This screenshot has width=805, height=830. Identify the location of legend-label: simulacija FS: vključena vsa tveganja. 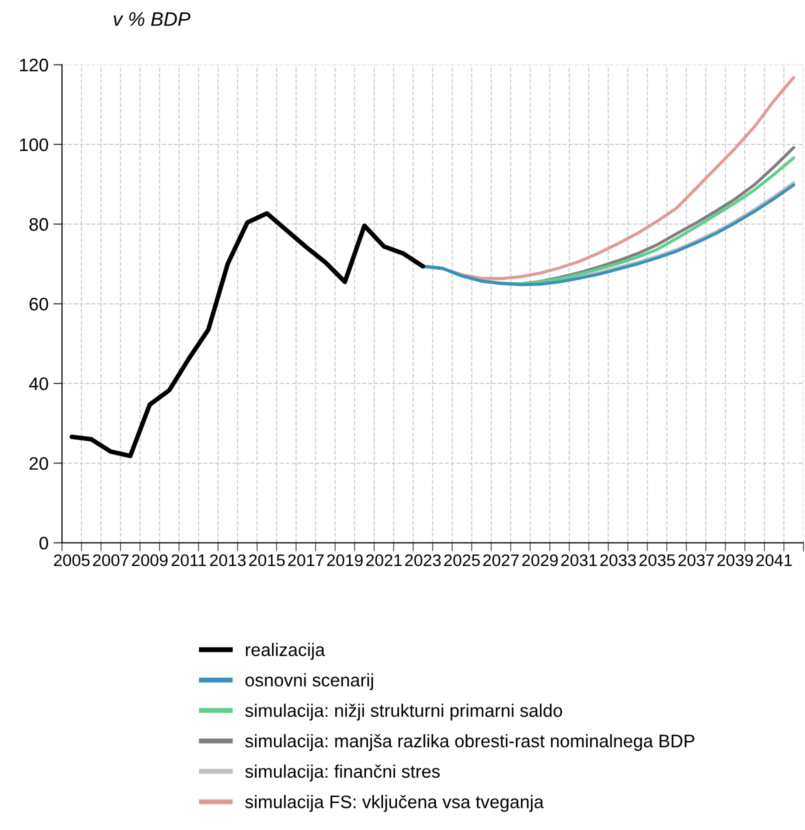
(394, 803).